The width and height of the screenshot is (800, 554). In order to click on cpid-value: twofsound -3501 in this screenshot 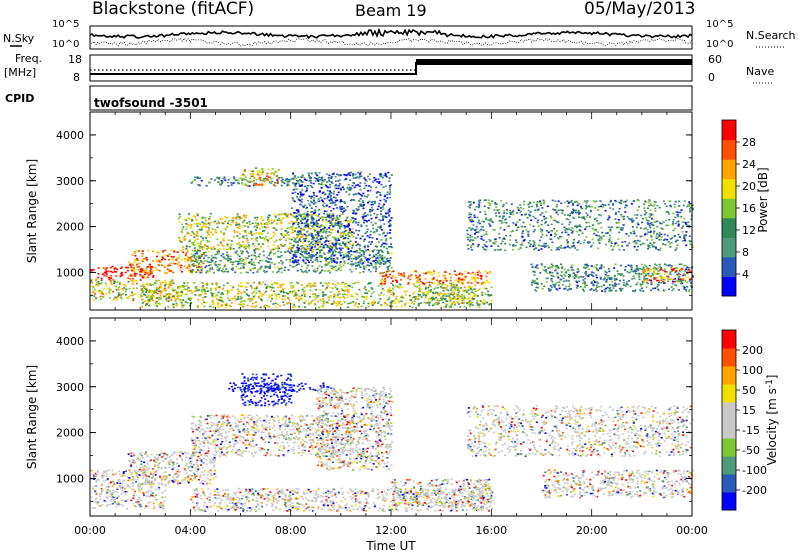, I will do `click(151, 103)`.